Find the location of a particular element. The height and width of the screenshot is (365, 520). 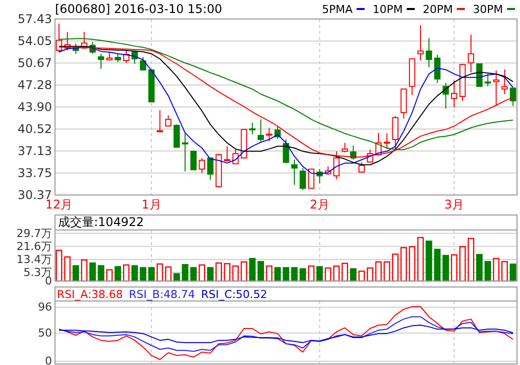

y-tick-label: 33.75 is located at coordinates (35, 173).